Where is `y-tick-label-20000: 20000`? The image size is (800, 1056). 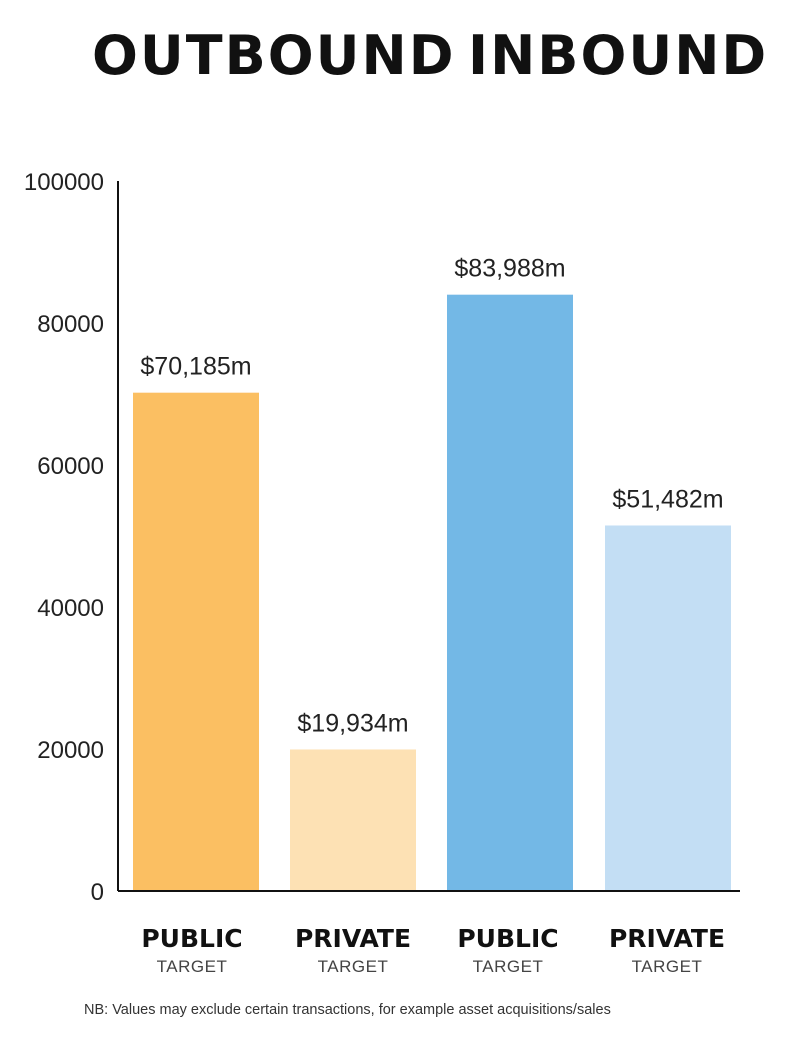
y-tick-label-20000: 20000 is located at coordinates (70, 750).